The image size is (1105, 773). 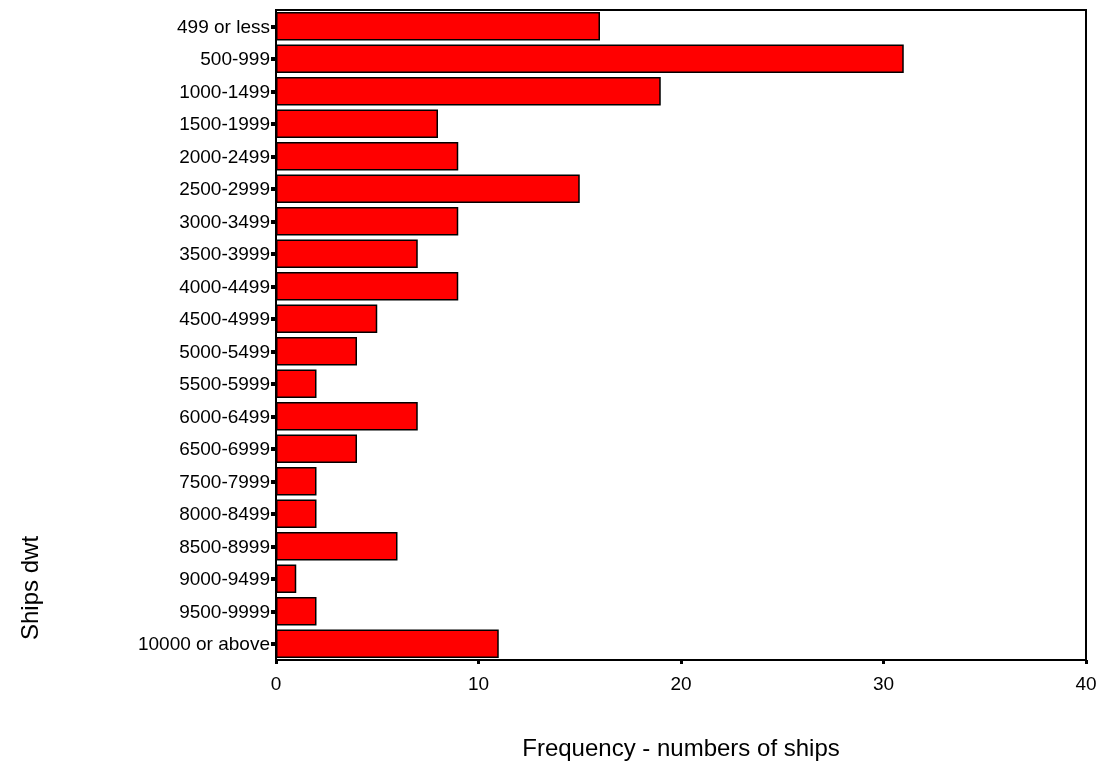 I want to click on y-tick-label: 4000-4499, so click(x=224, y=286).